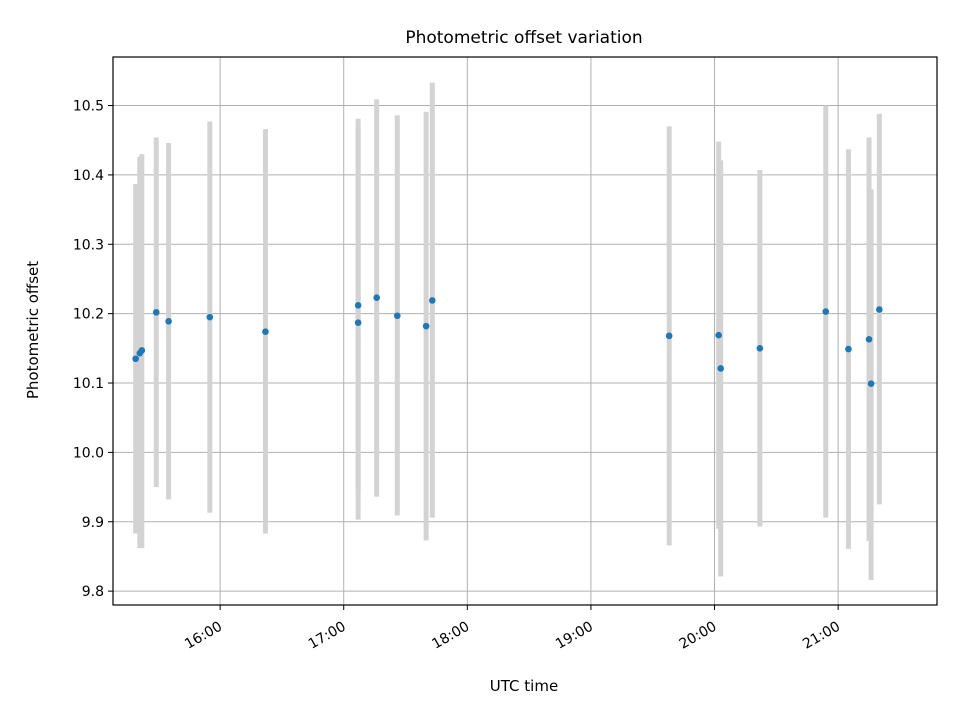 This screenshot has width=960, height=720. Describe the element at coordinates (88, 176) in the screenshot. I see `y-tick-label: 10.4` at that location.